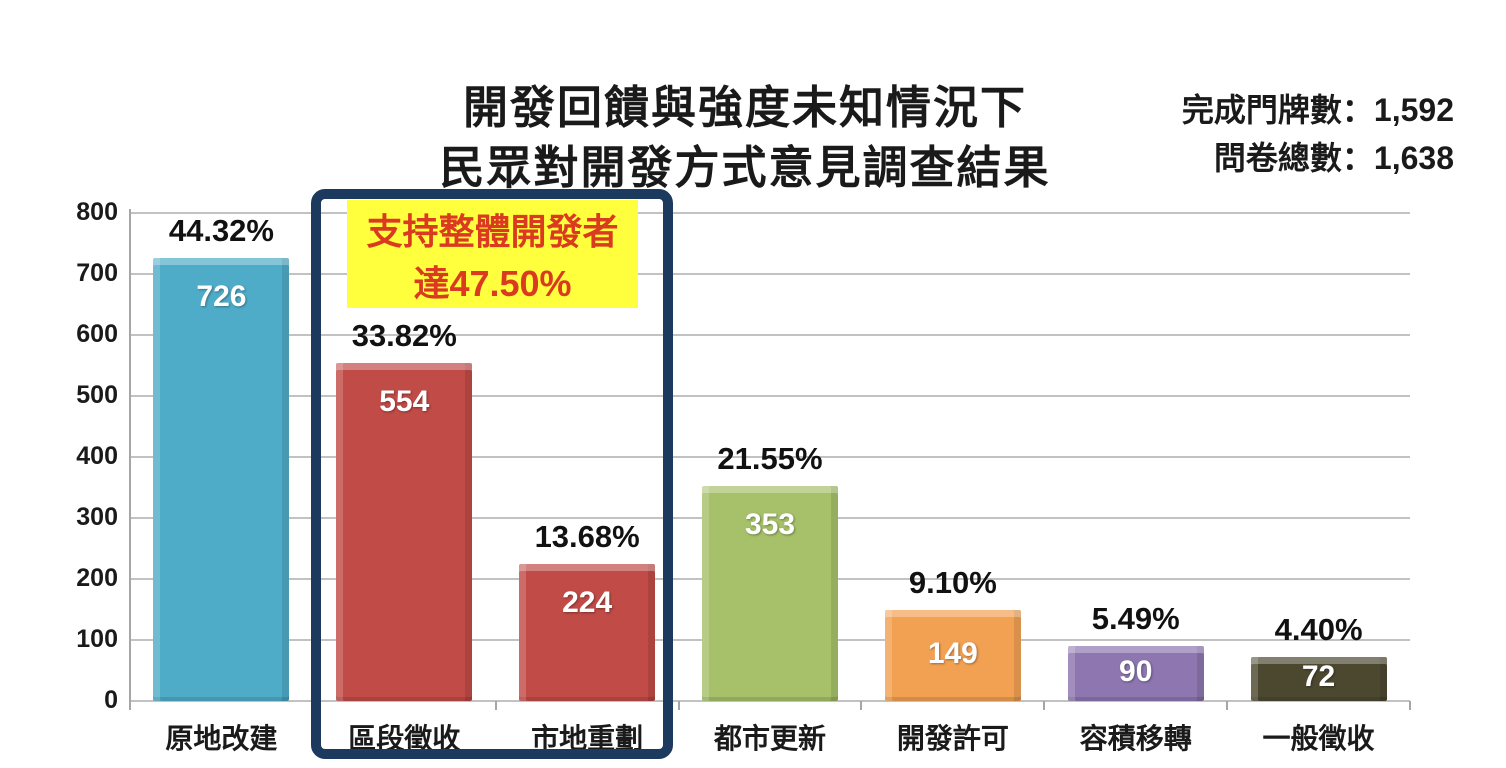 Image resolution: width=1506 pixels, height=768 pixels. Describe the element at coordinates (744, 107) in the screenshot. I see `chart-title-line1: 開發回饋與強度未知情況下` at that location.